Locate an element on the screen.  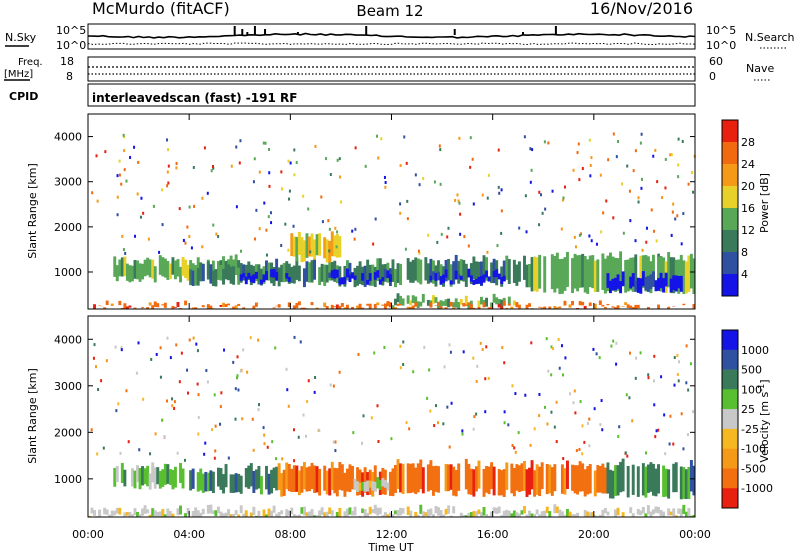
colorbar-tick-label: 28 is located at coordinates (748, 142).